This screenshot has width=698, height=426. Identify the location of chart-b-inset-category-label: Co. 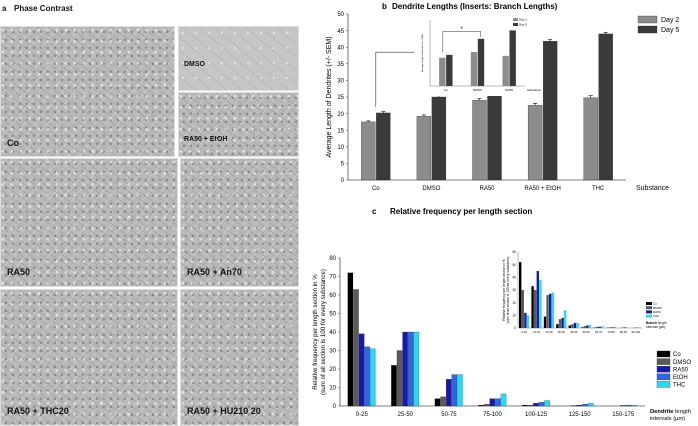
(446, 90).